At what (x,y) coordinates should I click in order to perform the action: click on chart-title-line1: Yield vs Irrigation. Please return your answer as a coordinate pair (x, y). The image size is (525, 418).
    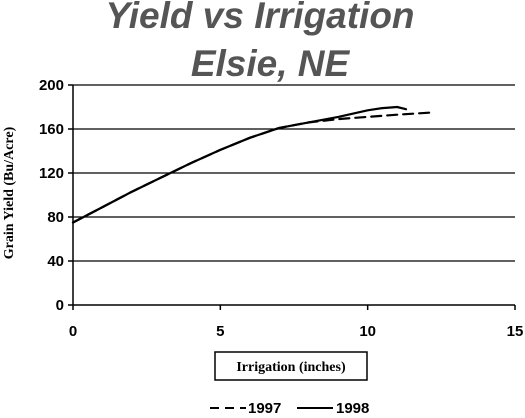
    Looking at the image, I should click on (259, 18).